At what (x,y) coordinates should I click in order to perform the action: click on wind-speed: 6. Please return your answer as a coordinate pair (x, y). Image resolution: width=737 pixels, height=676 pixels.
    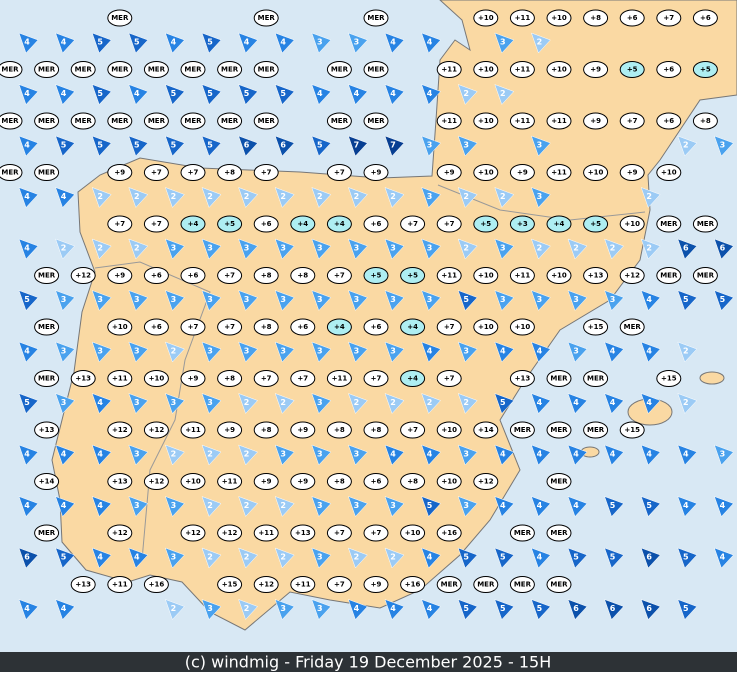
    Looking at the image, I should click on (649, 557).